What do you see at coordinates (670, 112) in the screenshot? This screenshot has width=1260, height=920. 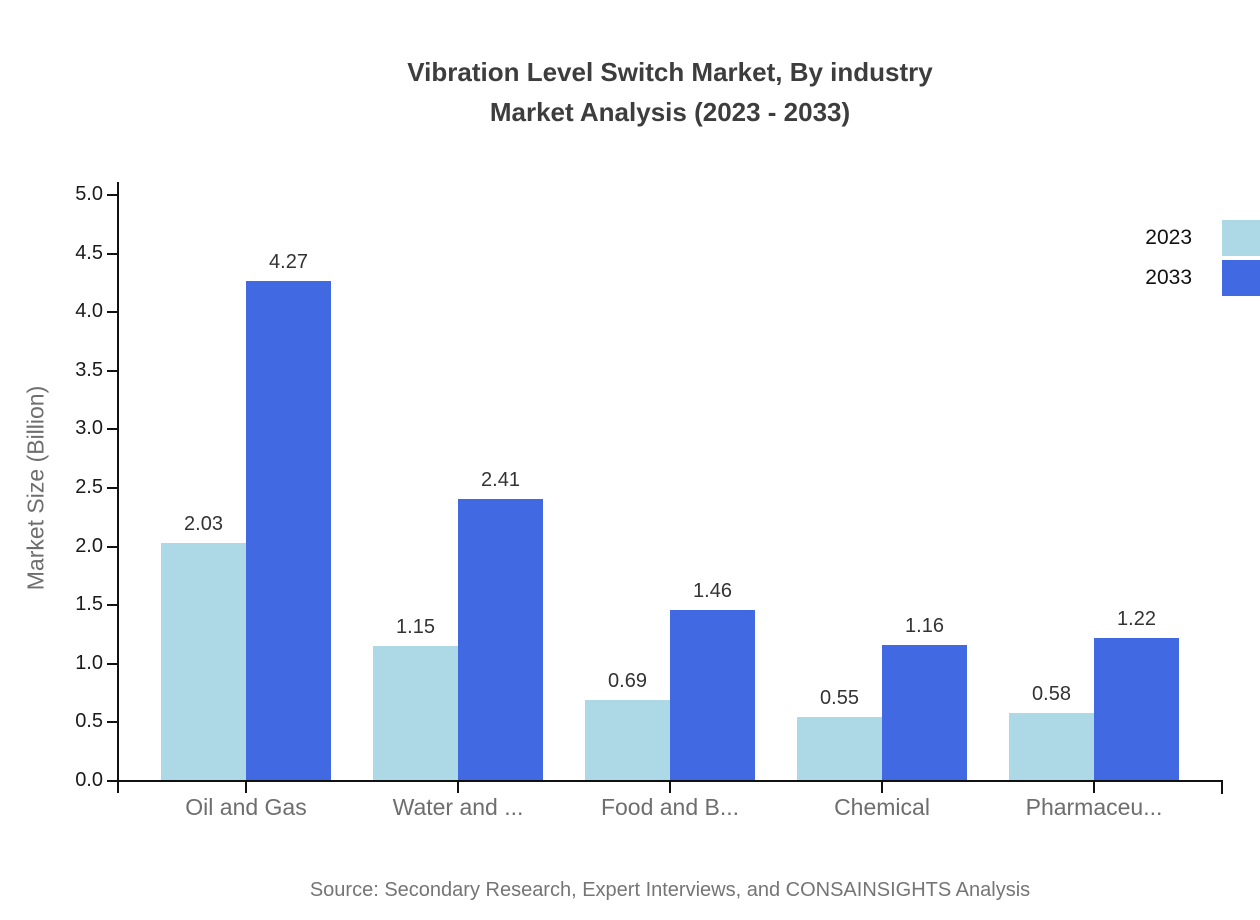 I see `chart-title-line2: Market Analysis (2023 - 2033)` at bounding box center [670, 112].